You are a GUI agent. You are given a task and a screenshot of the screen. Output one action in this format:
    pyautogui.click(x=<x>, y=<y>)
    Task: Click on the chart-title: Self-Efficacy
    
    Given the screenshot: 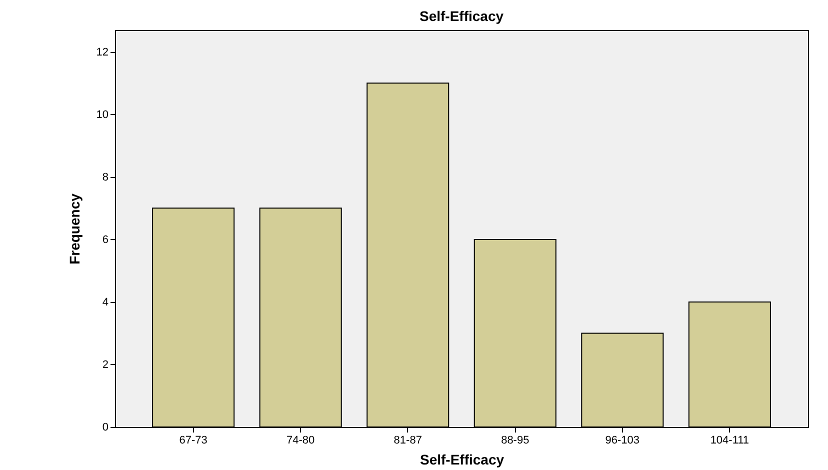 What is the action you would take?
    pyautogui.click(x=461, y=16)
    